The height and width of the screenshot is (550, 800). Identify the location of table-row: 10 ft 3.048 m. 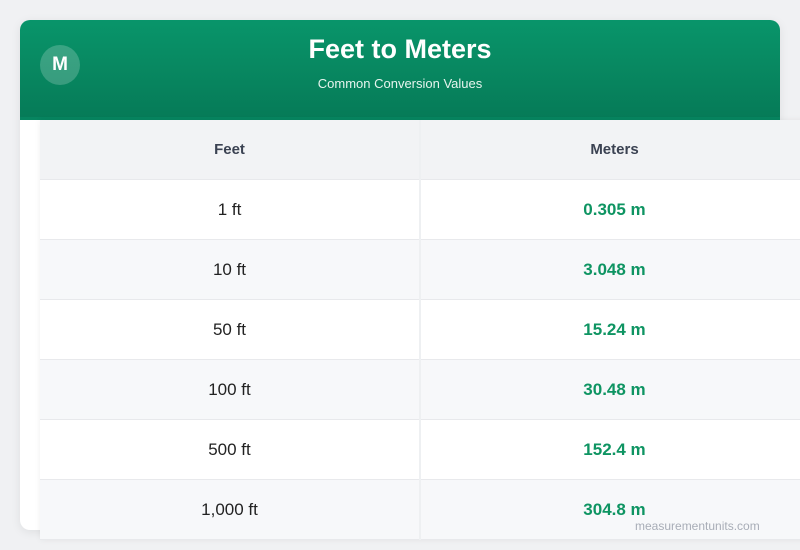
(420, 269).